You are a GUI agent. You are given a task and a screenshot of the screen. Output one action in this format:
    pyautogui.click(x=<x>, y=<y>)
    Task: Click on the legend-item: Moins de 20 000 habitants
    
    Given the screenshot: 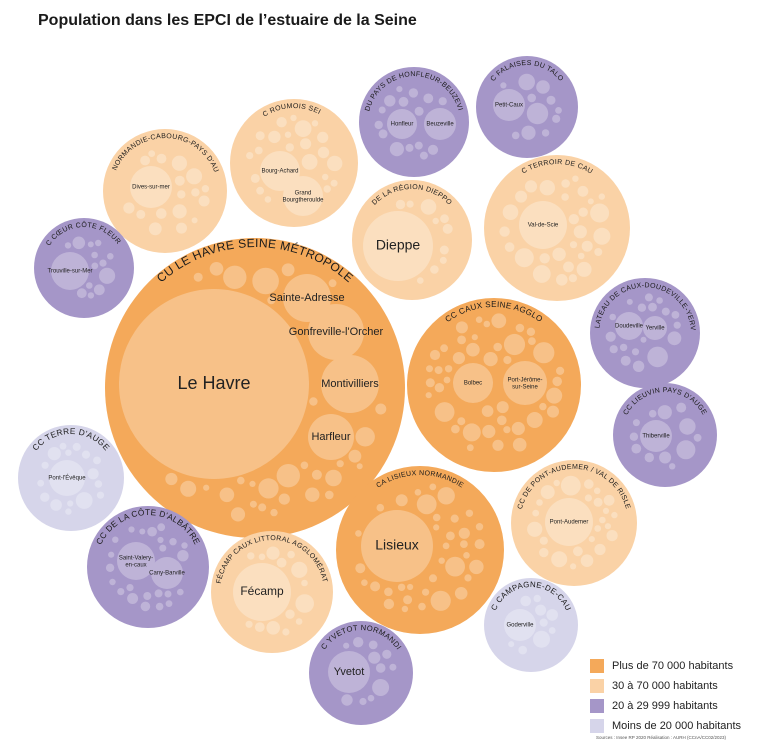 What is the action you would take?
    pyautogui.click(x=665, y=726)
    